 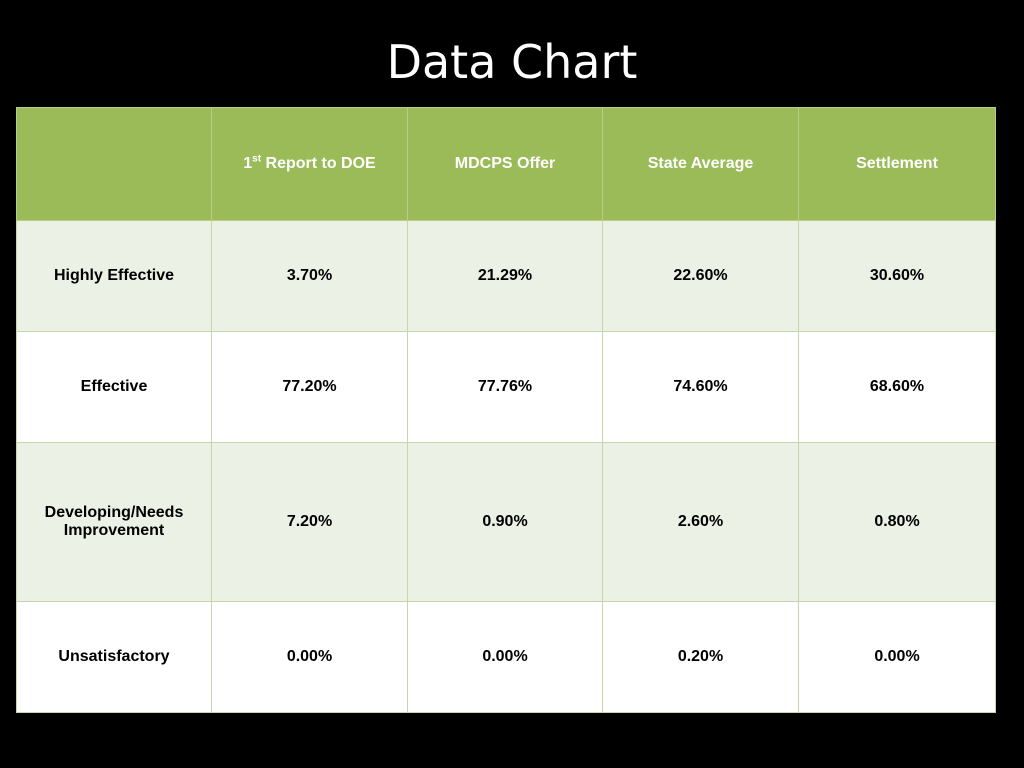 What do you see at coordinates (700, 657) in the screenshot?
I see `table-cell: 0.20%` at bounding box center [700, 657].